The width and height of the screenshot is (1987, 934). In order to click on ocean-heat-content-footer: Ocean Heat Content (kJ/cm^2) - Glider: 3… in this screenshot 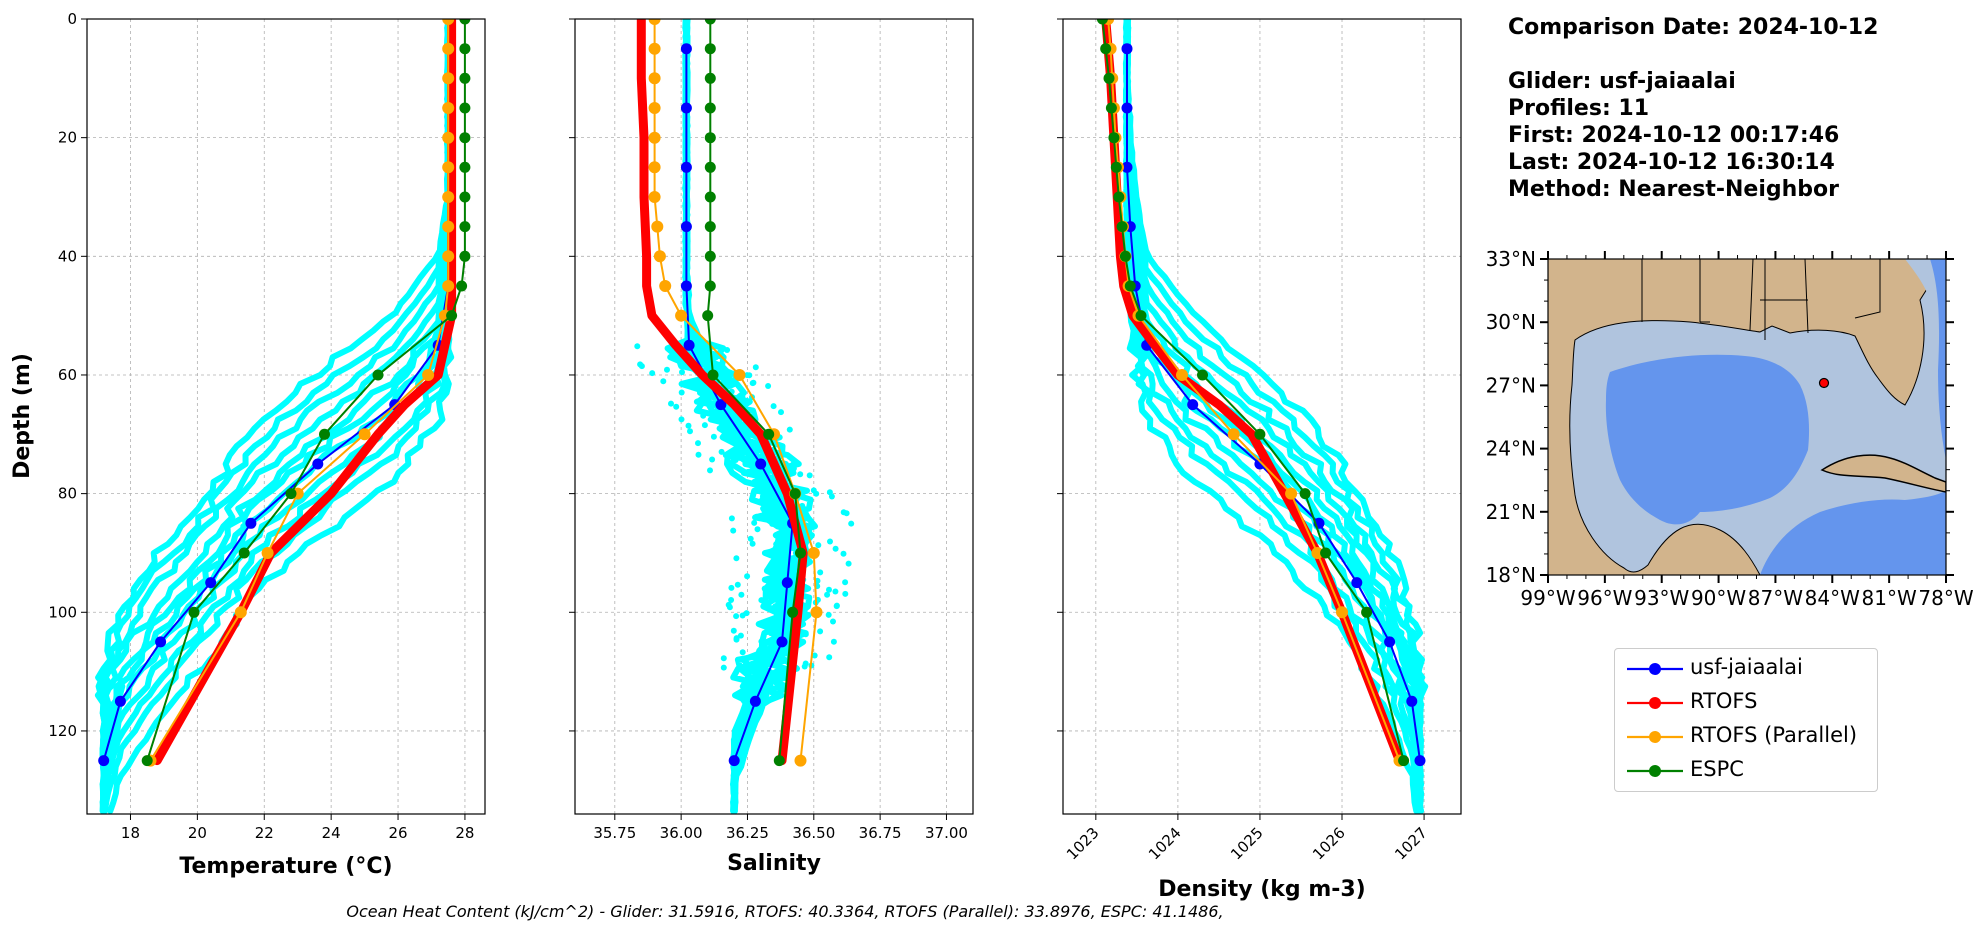, I will do `click(785, 911)`.